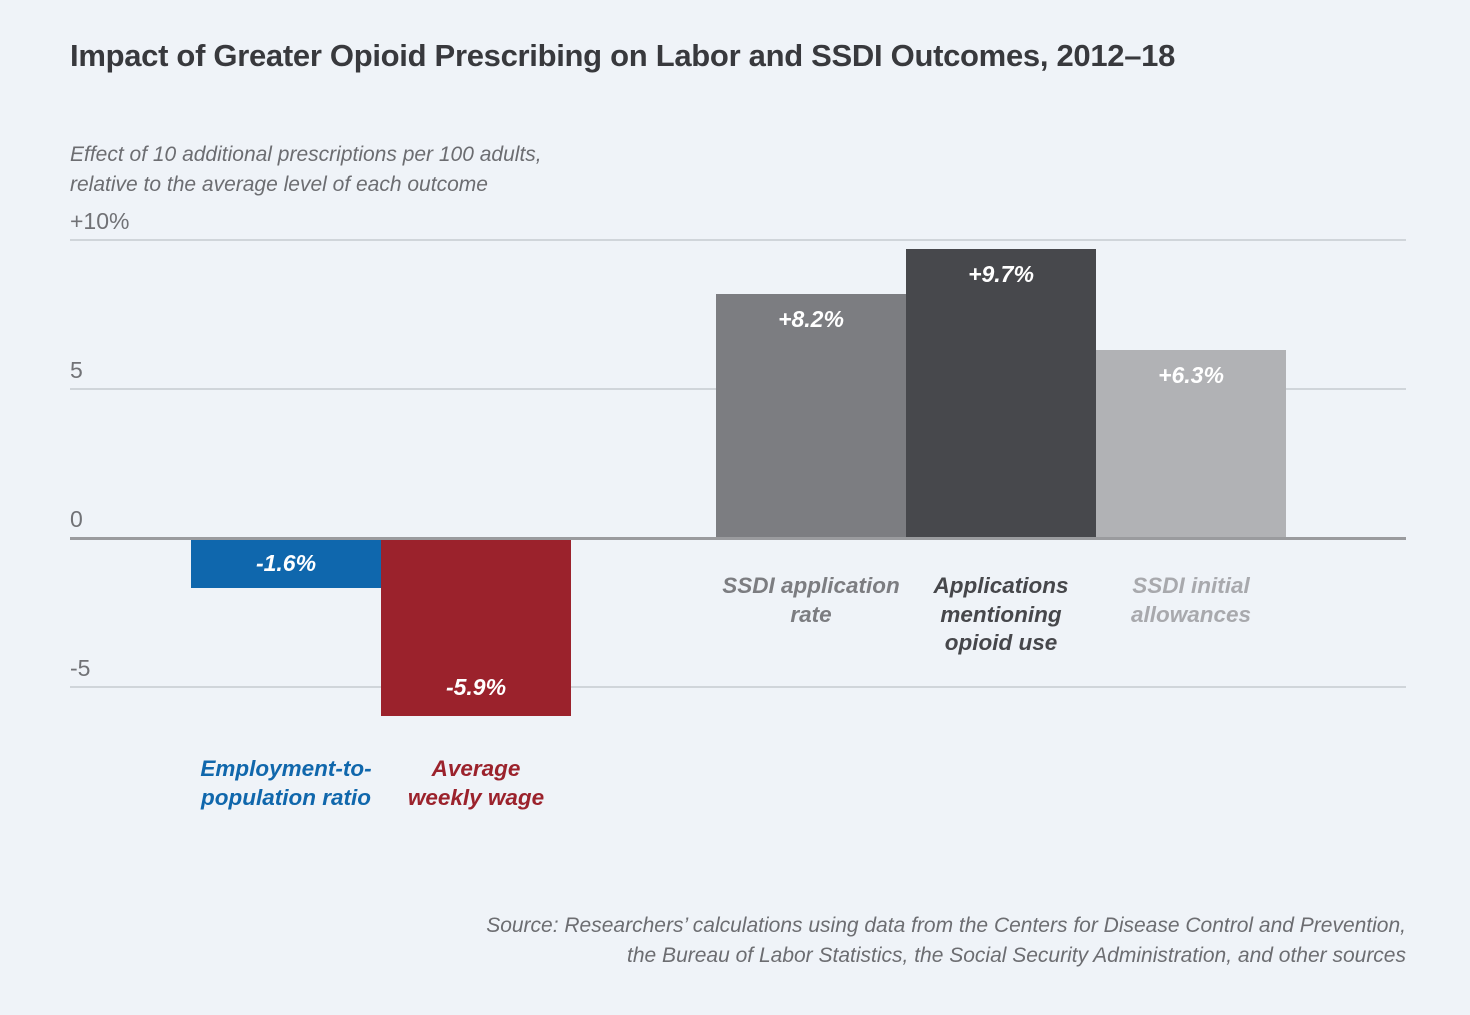  Describe the element at coordinates (476, 686) in the screenshot. I see `value-label-average-weekly-wage: -5.9%` at that location.